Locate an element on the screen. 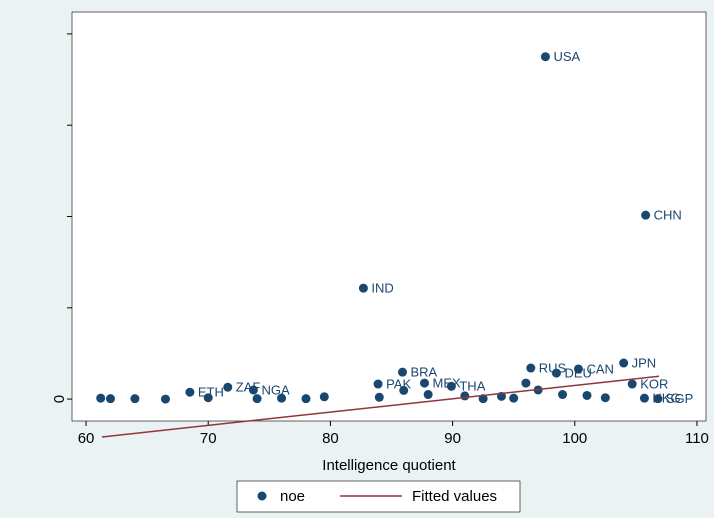  point-label: THA is located at coordinates (472, 386).